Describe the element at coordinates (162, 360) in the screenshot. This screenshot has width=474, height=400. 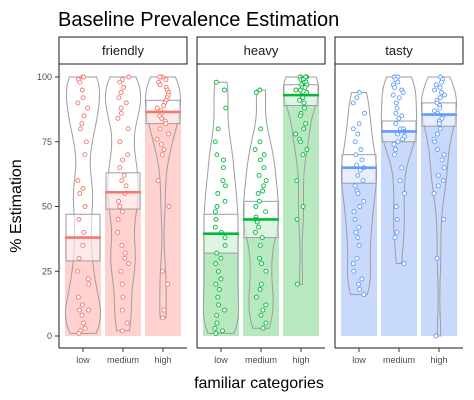
I see `x-tick-label-high: high` at that location.